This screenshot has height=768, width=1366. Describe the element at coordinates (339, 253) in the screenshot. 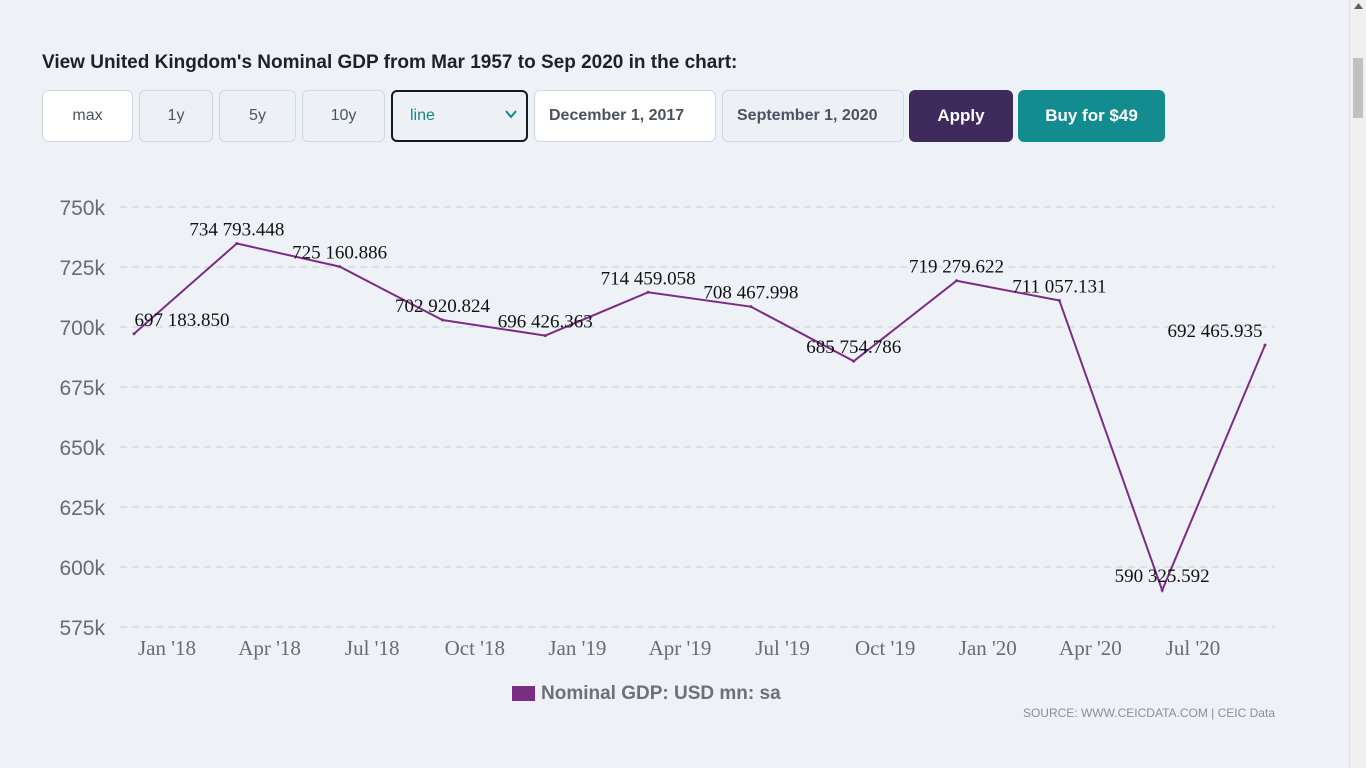

I see `data-label: 725 160.886` at that location.